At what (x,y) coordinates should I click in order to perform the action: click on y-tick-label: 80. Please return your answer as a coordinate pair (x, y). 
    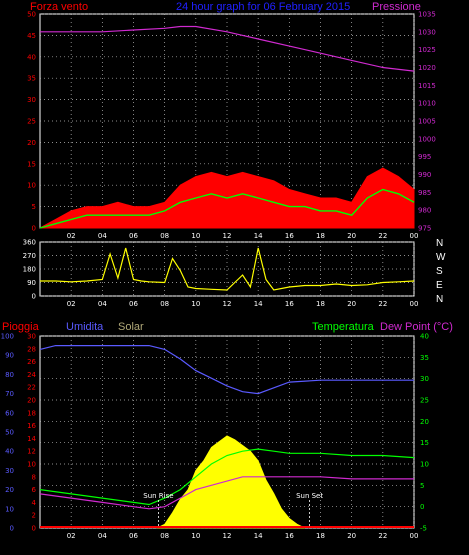
    Looking at the image, I should click on (9, 375).